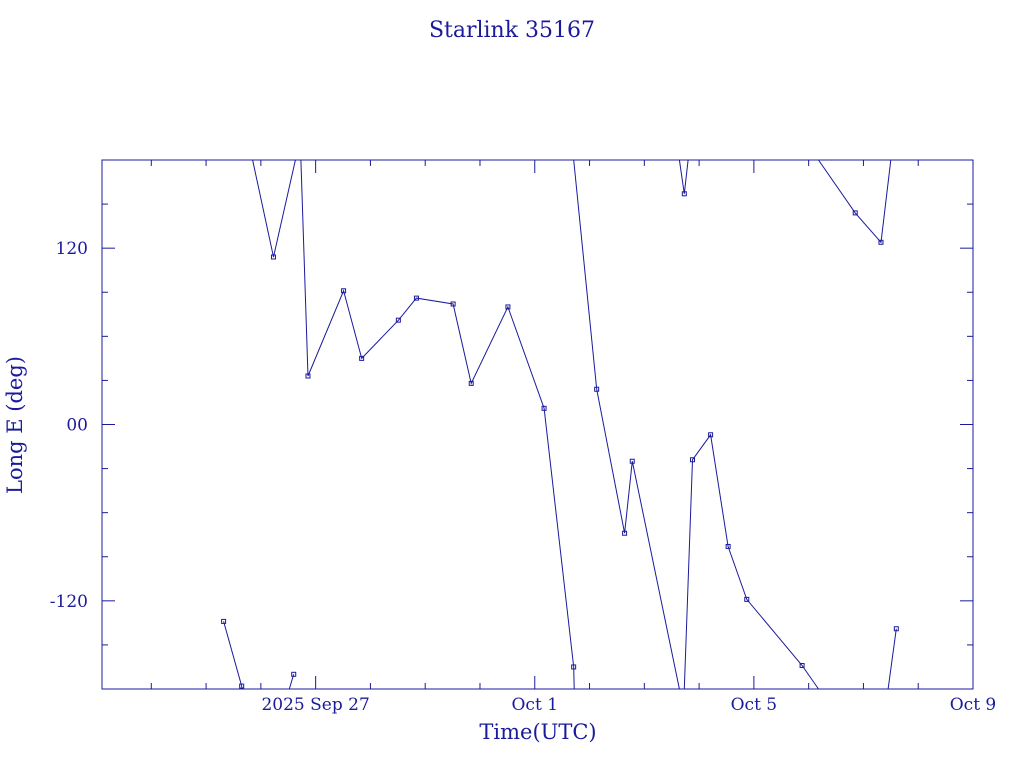 The height and width of the screenshot is (768, 1024). I want to click on x-tick-label: Oct 5, so click(754, 705).